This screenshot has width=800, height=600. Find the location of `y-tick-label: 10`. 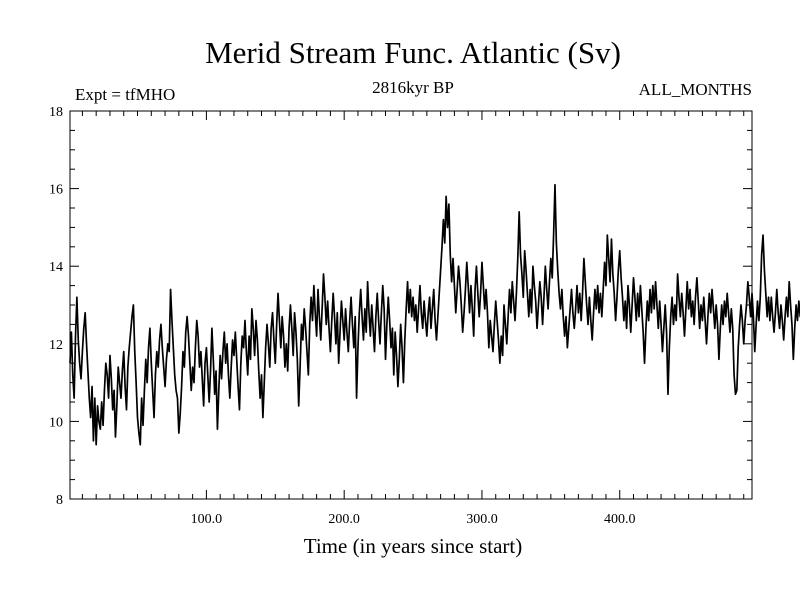

y-tick-label: 10 is located at coordinates (56, 422).